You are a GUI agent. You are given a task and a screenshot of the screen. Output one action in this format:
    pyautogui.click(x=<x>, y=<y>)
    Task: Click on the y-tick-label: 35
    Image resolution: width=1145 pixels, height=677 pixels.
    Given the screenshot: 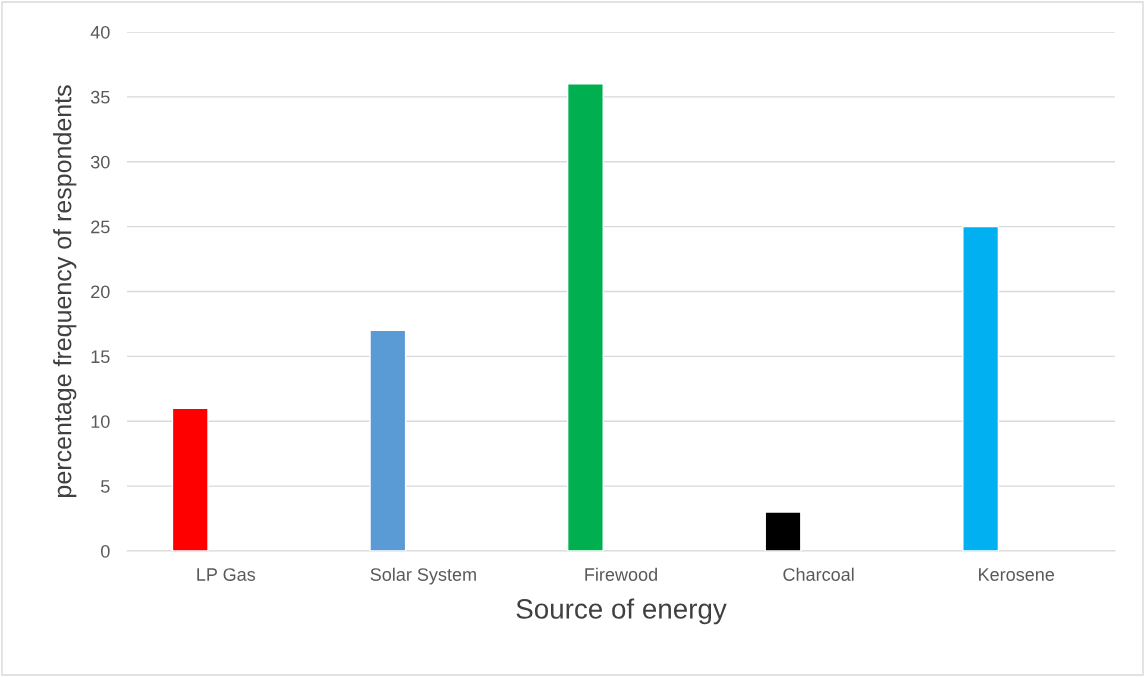 What is the action you would take?
    pyautogui.click(x=100, y=97)
    